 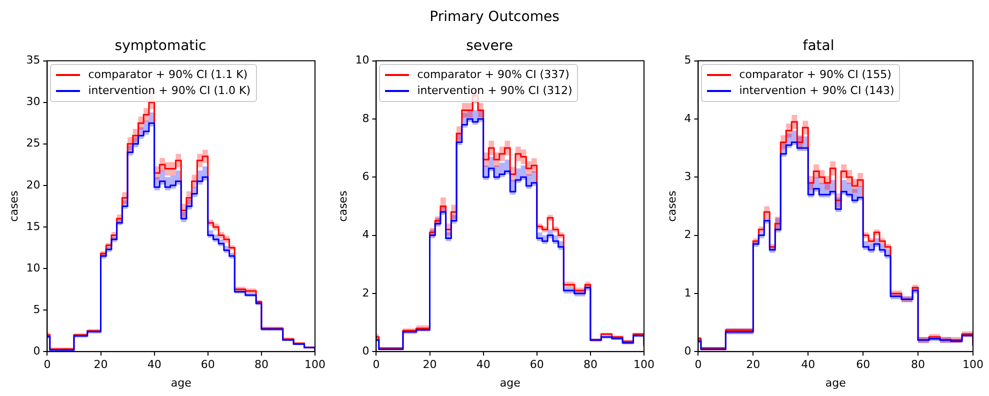 I want to click on y-tick-label: 6, so click(x=366, y=176).